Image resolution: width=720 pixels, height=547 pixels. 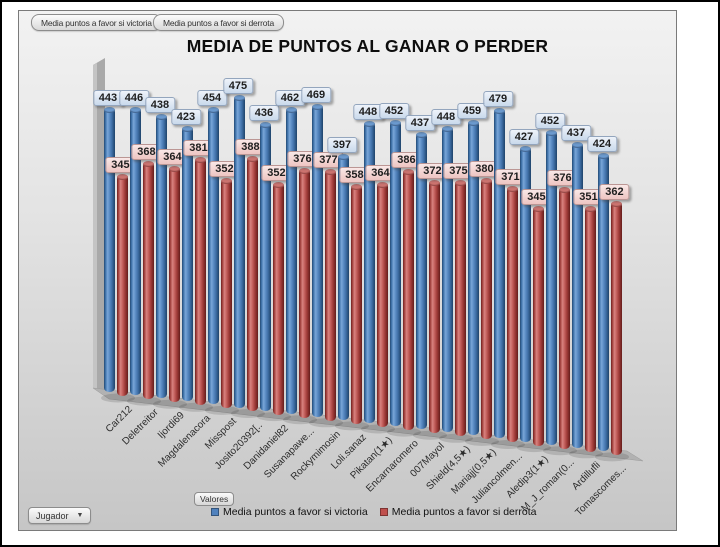 I want to click on values-field-button: Valores, so click(x=214, y=499).